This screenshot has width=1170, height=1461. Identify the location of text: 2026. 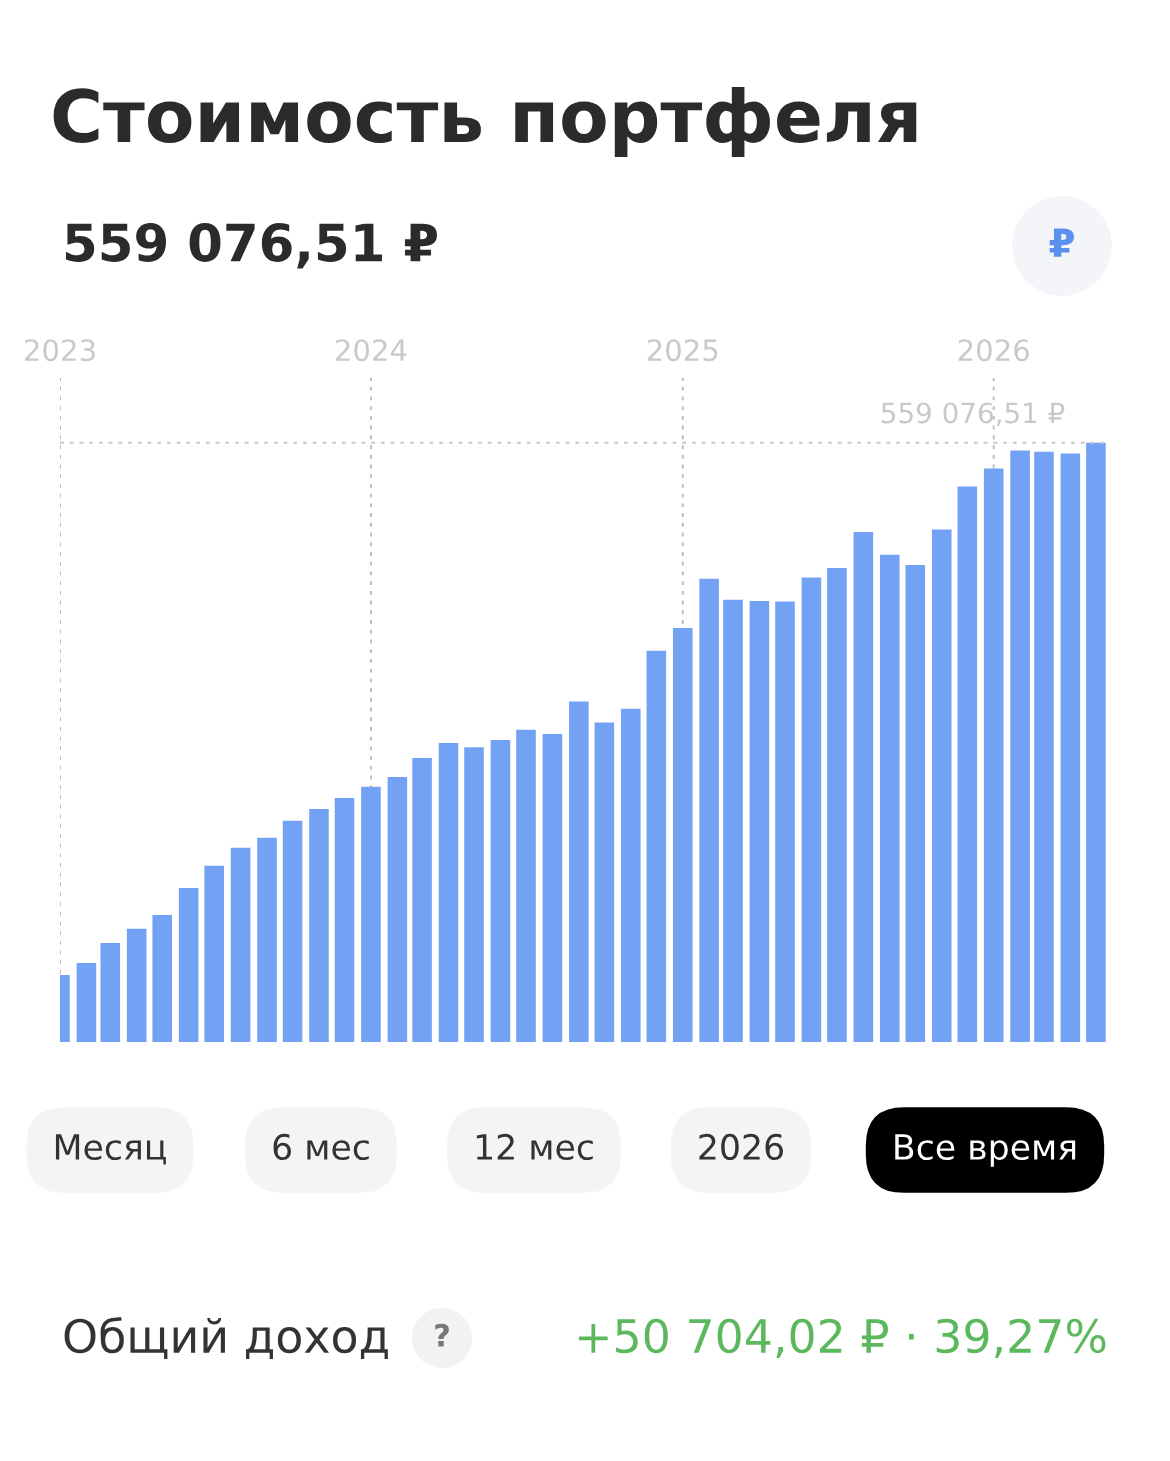
(741, 1147).